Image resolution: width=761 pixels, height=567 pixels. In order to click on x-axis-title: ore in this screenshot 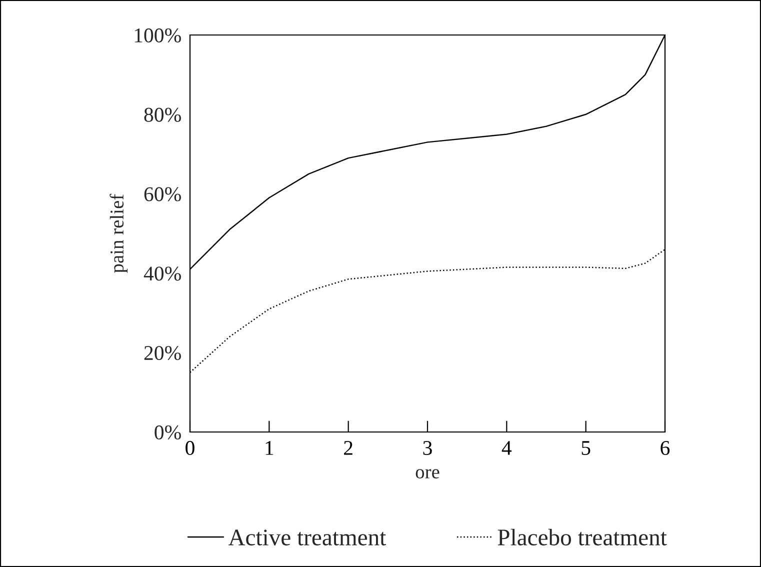, I will do `click(428, 473)`.